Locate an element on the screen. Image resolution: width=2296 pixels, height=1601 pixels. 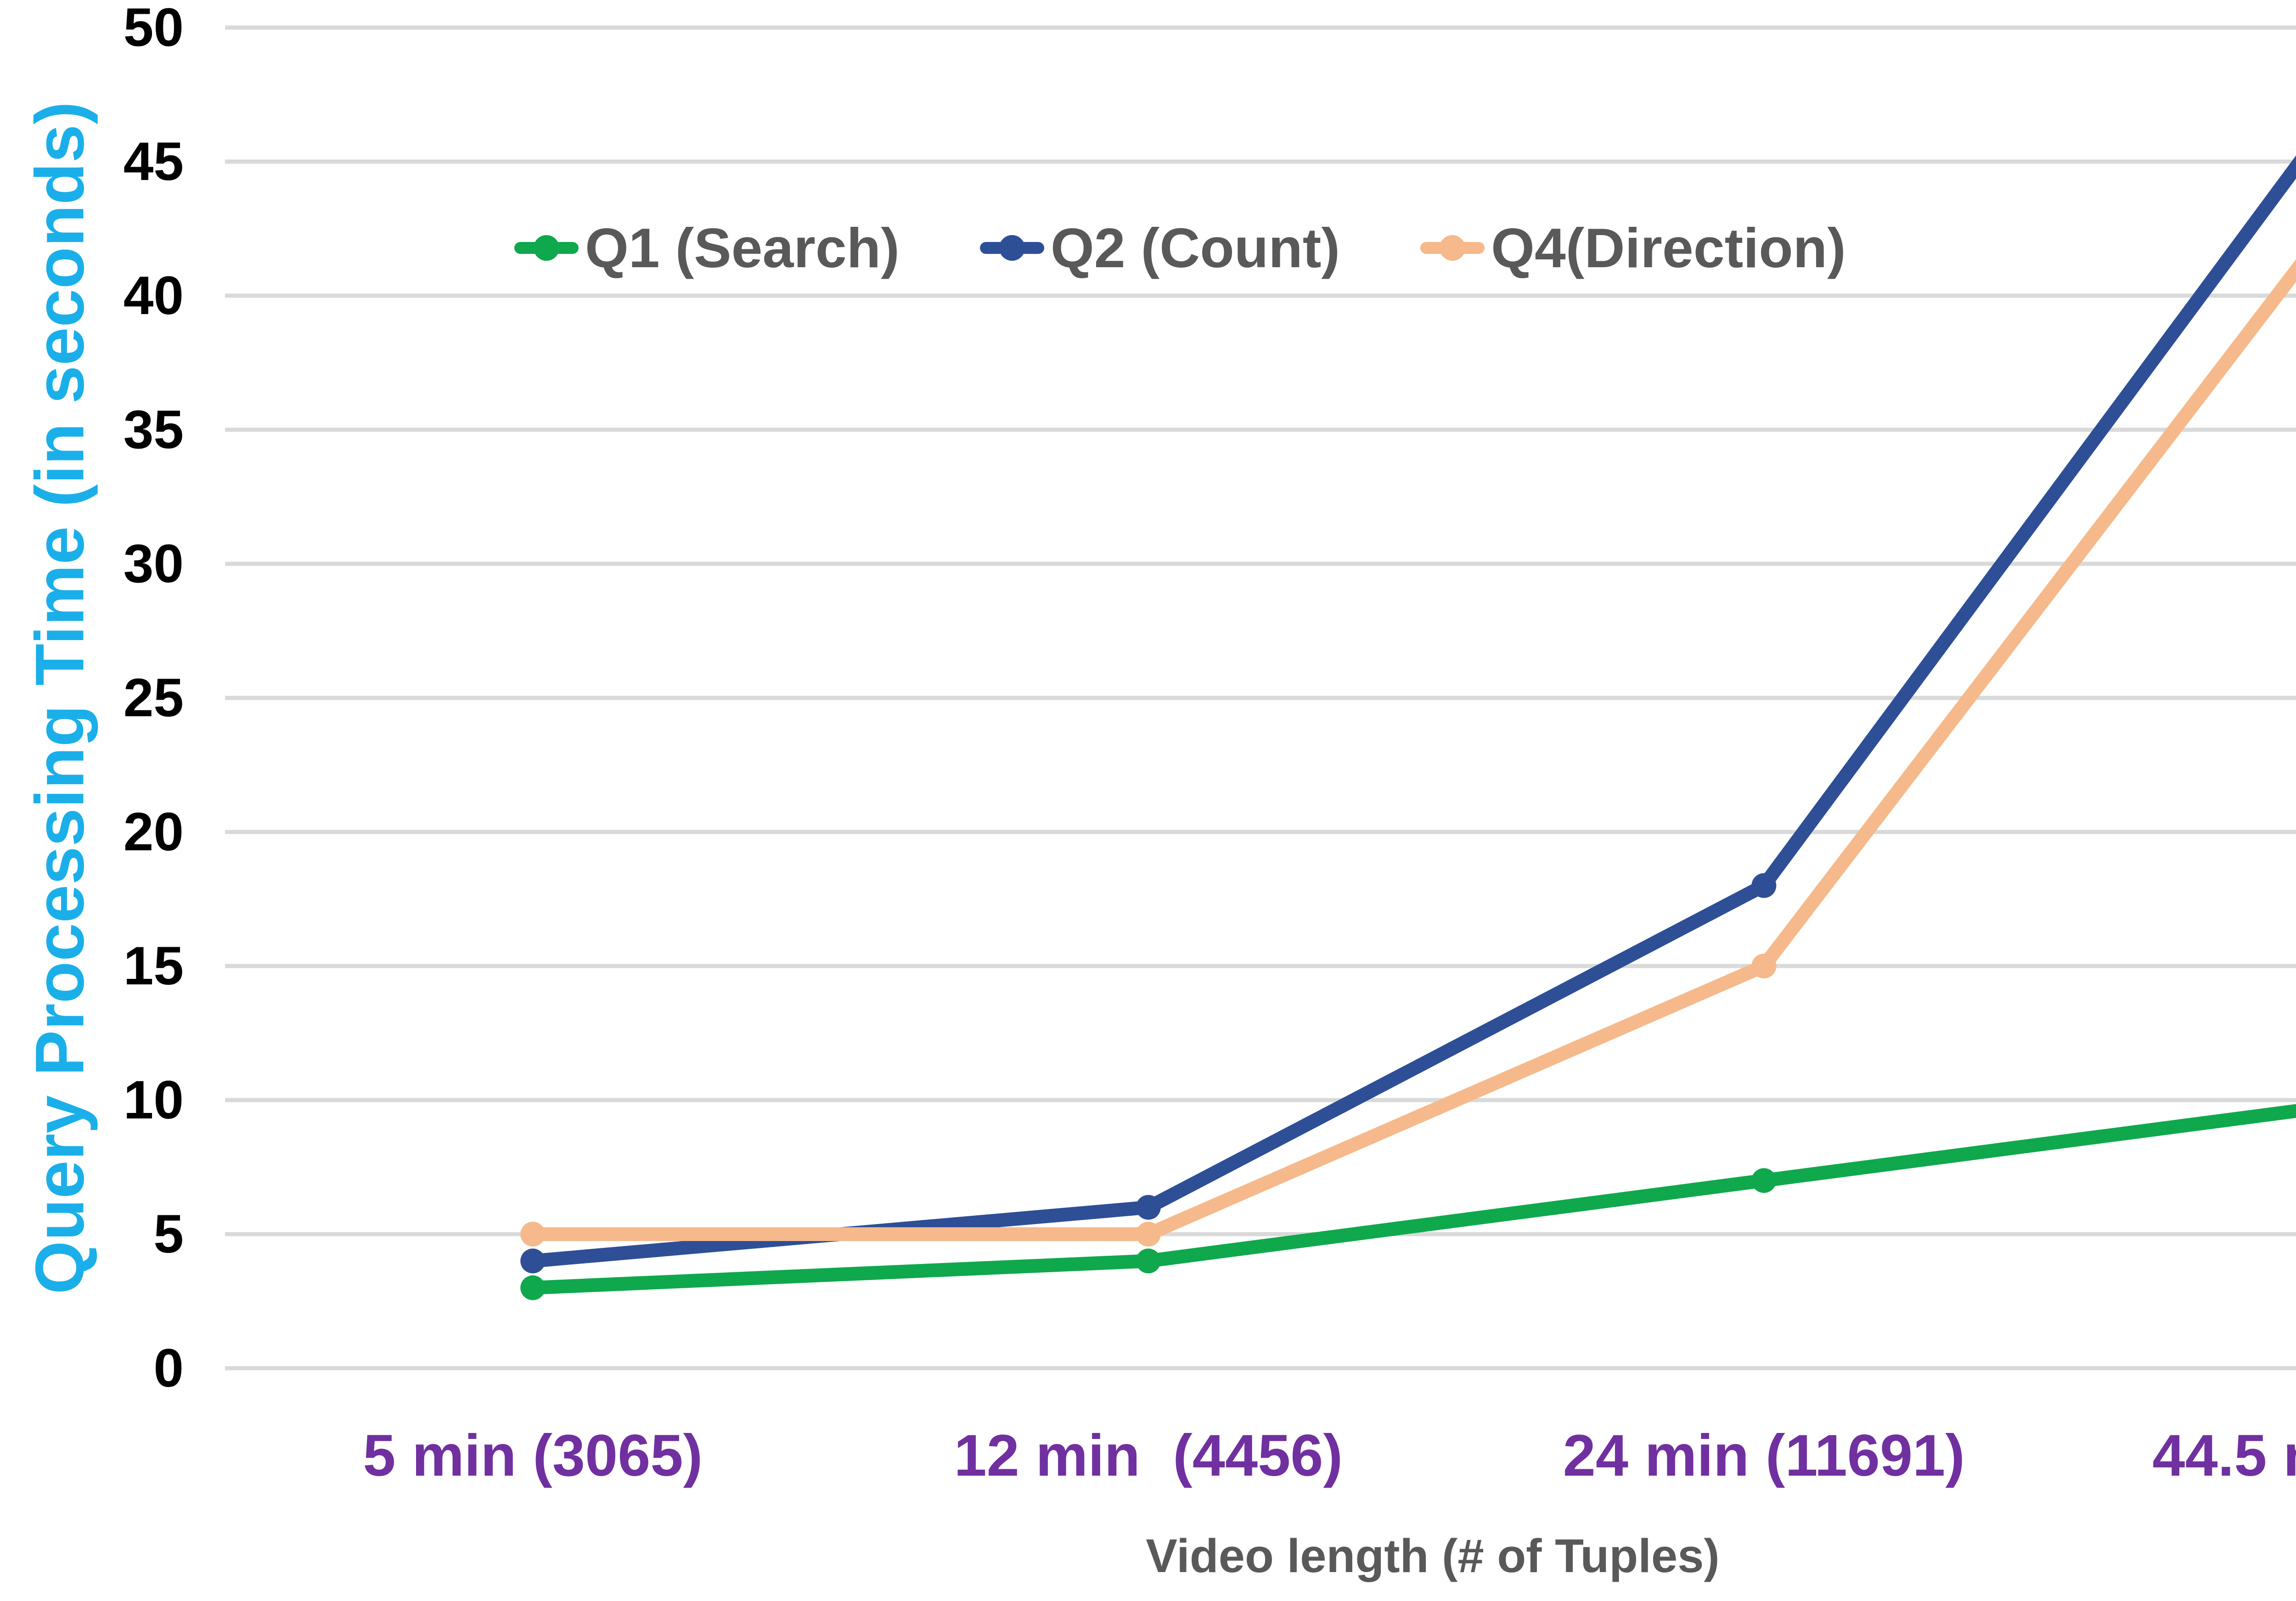
x-axis-title: Video length (# of Tuples) is located at coordinates (1433, 1556).